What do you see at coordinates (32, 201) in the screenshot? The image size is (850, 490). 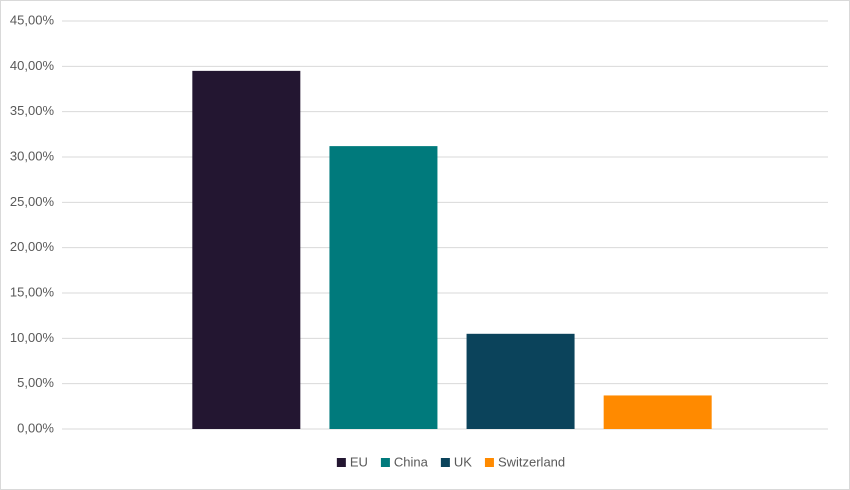 I see `y-tick-label: 25,00%` at bounding box center [32, 201].